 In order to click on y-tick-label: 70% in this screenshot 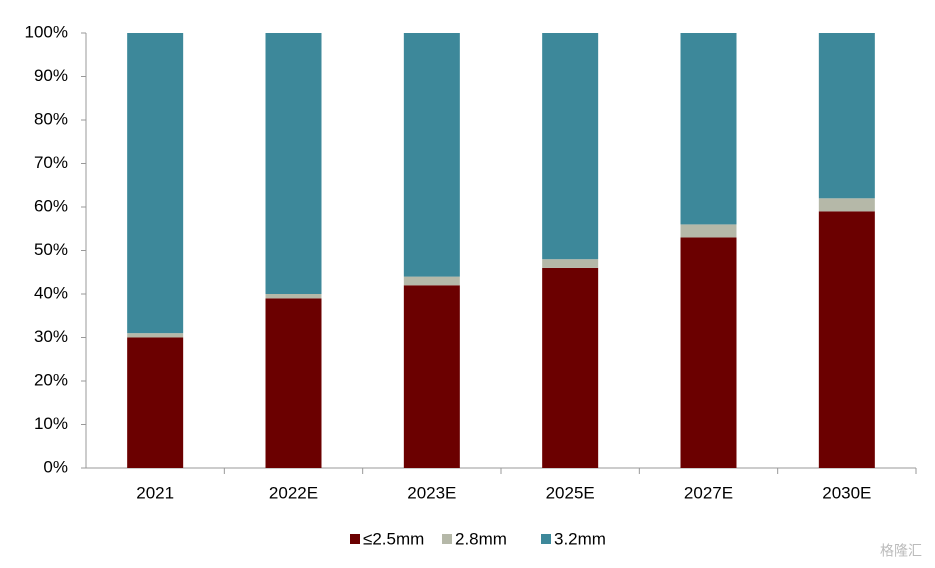, I will do `click(51, 162)`.